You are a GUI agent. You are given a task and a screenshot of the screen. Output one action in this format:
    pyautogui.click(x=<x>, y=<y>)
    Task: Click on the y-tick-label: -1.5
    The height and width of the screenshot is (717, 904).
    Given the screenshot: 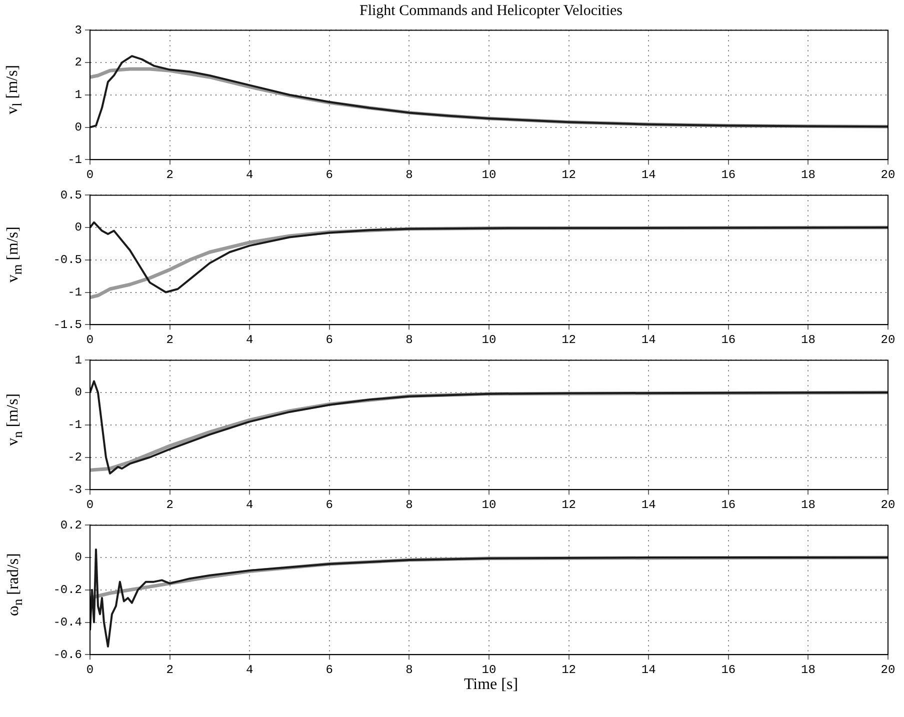 What is the action you would take?
    pyautogui.click(x=67, y=325)
    